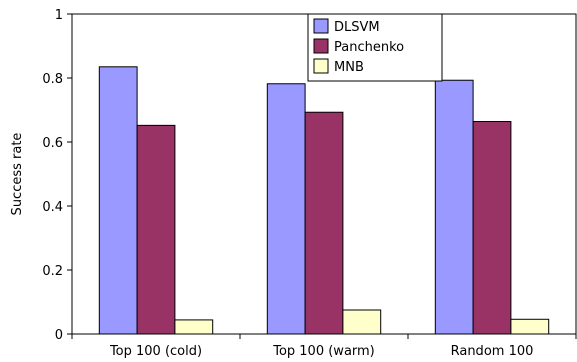  Describe the element at coordinates (59, 335) in the screenshot. I see `y-tick-label: 0` at that location.